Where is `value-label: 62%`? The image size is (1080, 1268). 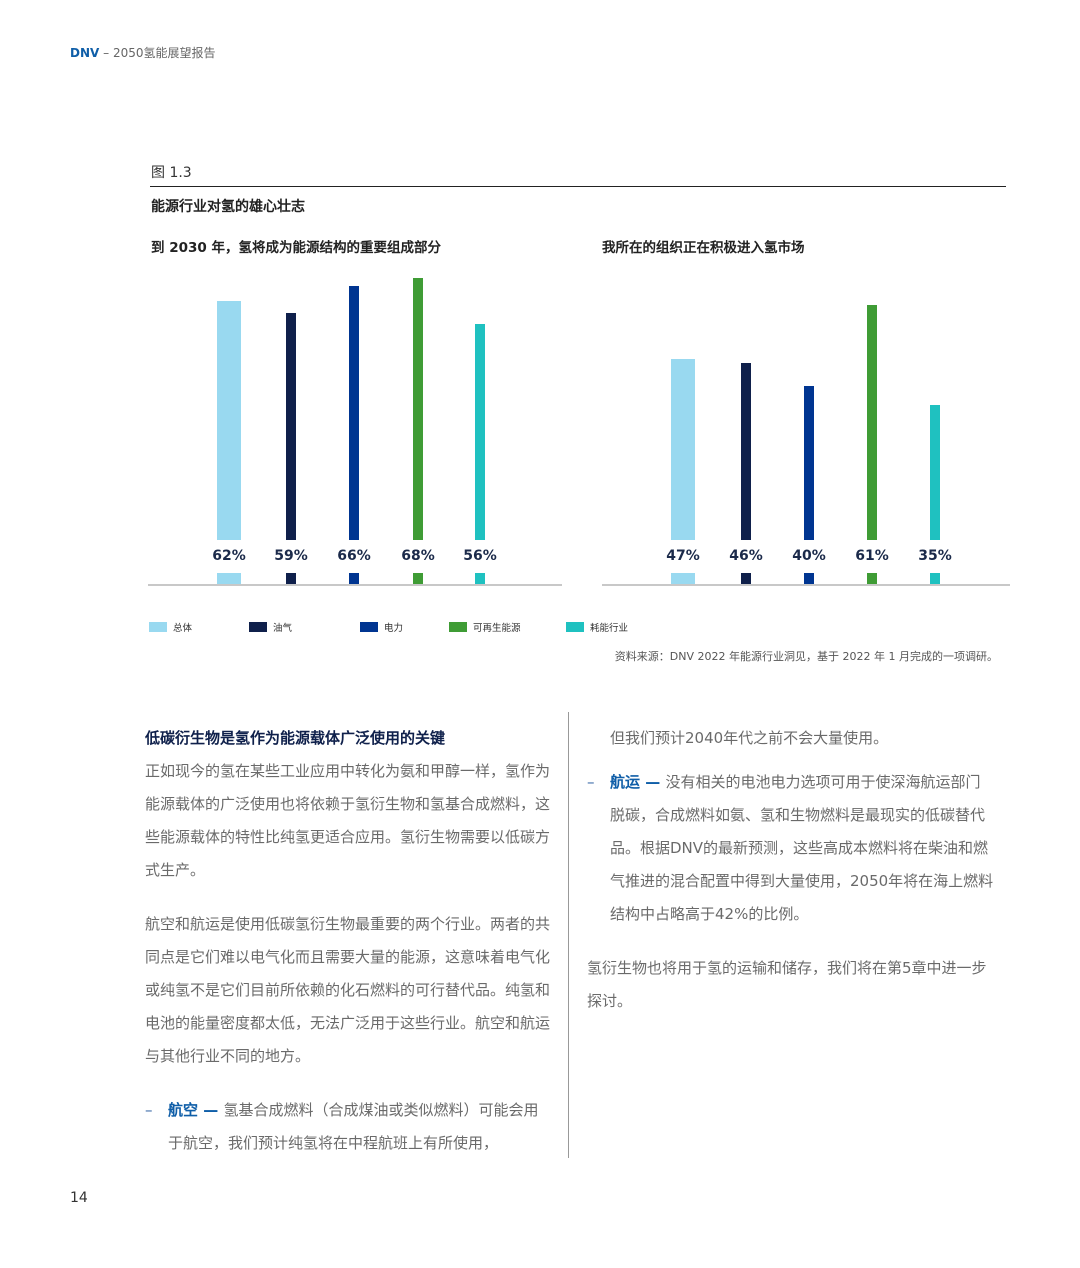
value-label: 62% is located at coordinates (229, 556).